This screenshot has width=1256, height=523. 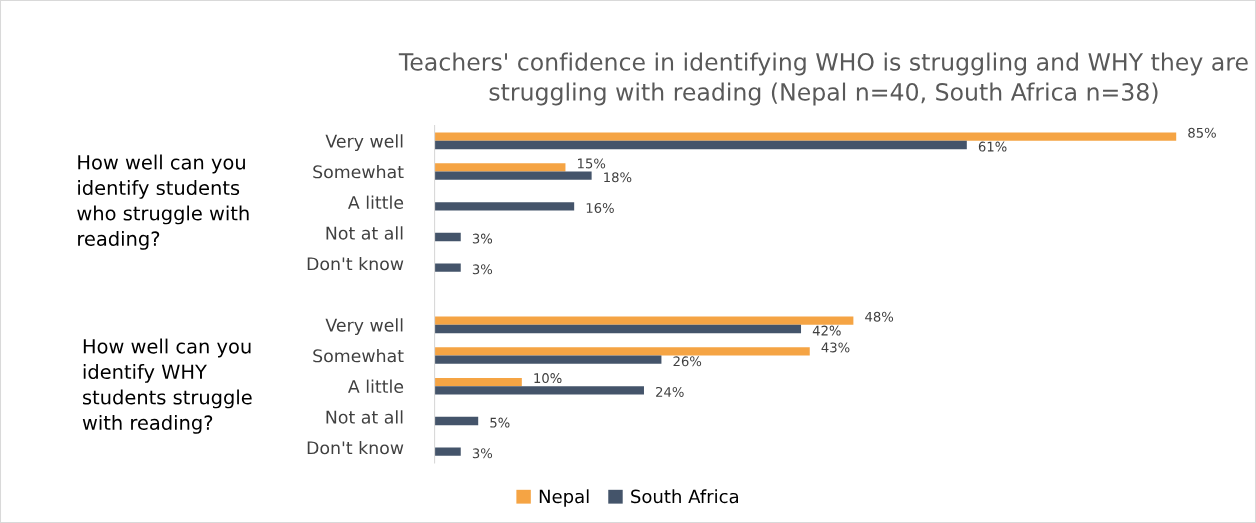 I want to click on data-label: 61%, so click(x=992, y=146).